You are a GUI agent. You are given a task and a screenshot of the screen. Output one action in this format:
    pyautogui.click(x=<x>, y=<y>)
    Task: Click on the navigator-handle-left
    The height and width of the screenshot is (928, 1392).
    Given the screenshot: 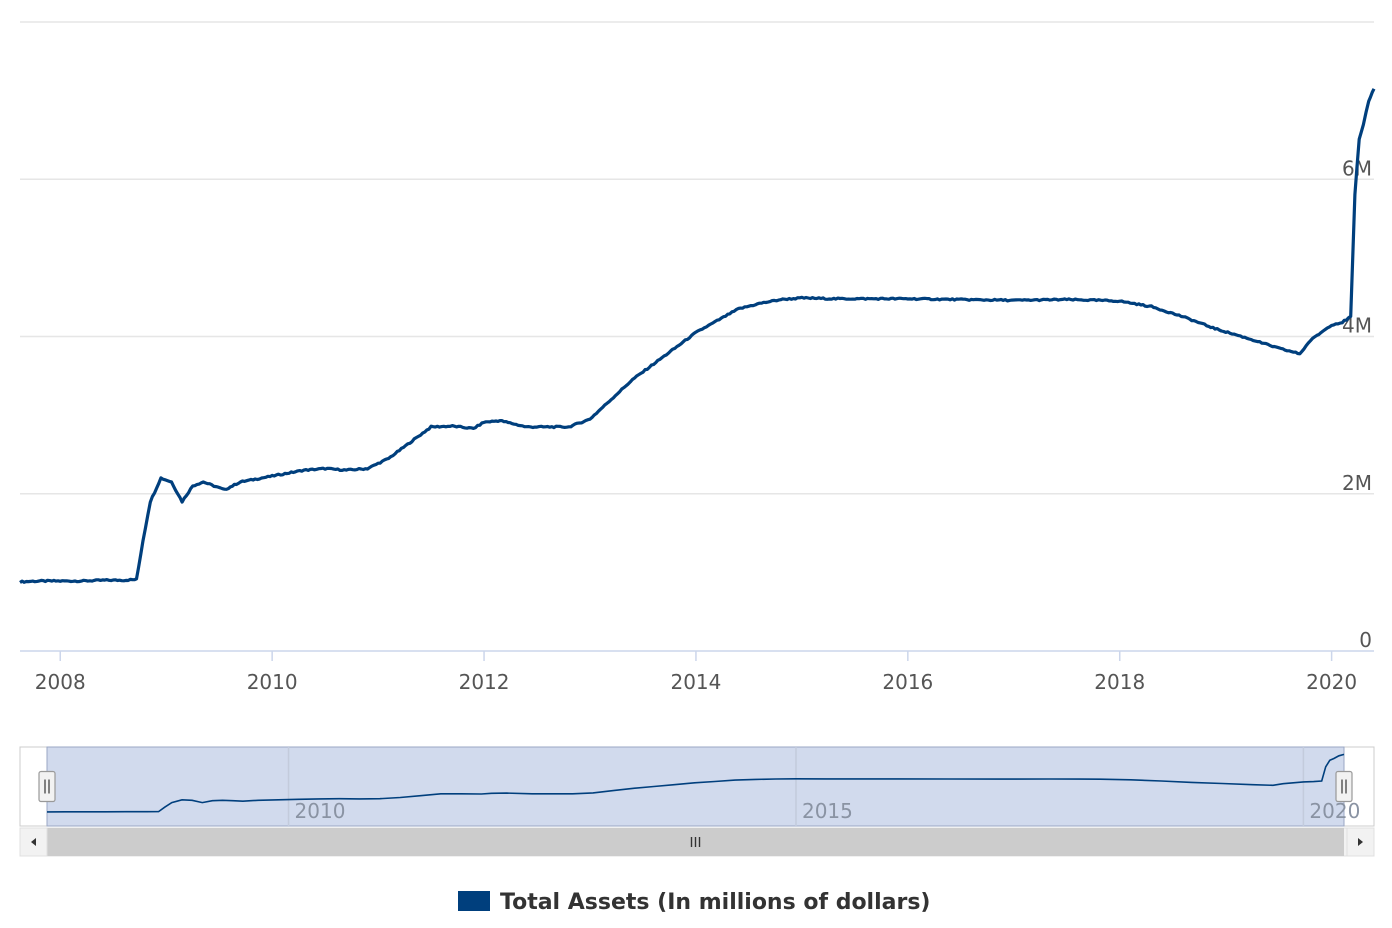 What is the action you would take?
    pyautogui.click(x=47, y=786)
    